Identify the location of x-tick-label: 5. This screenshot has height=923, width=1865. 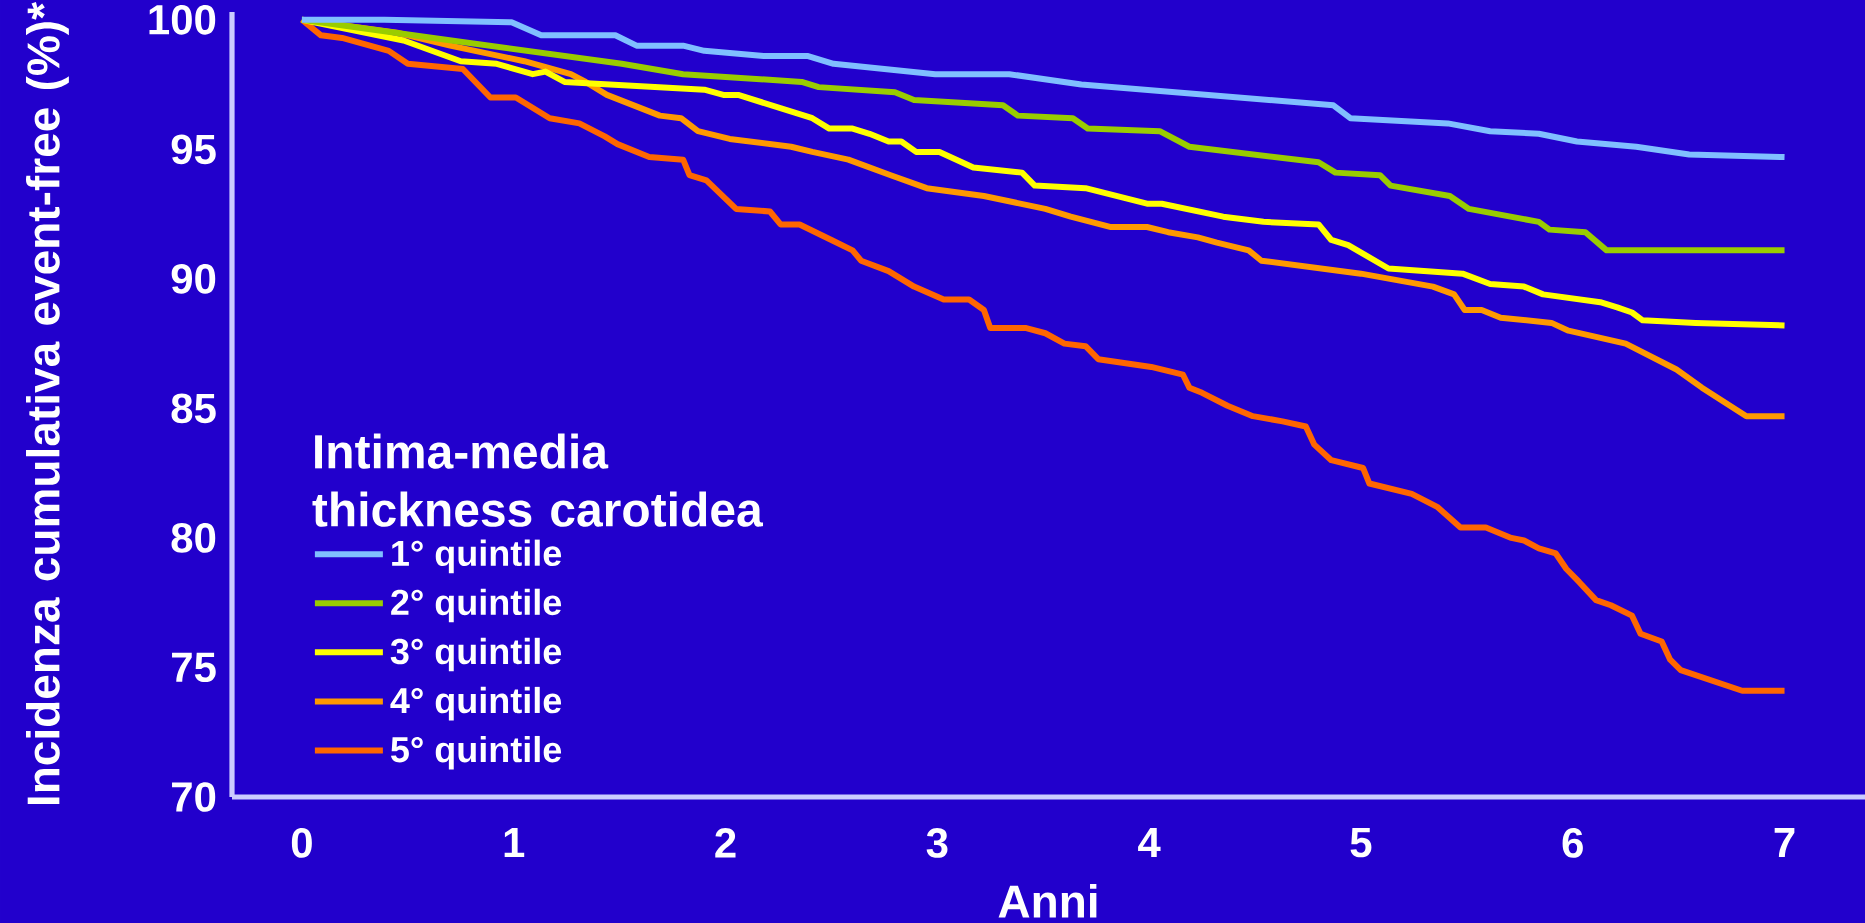
(1361, 843).